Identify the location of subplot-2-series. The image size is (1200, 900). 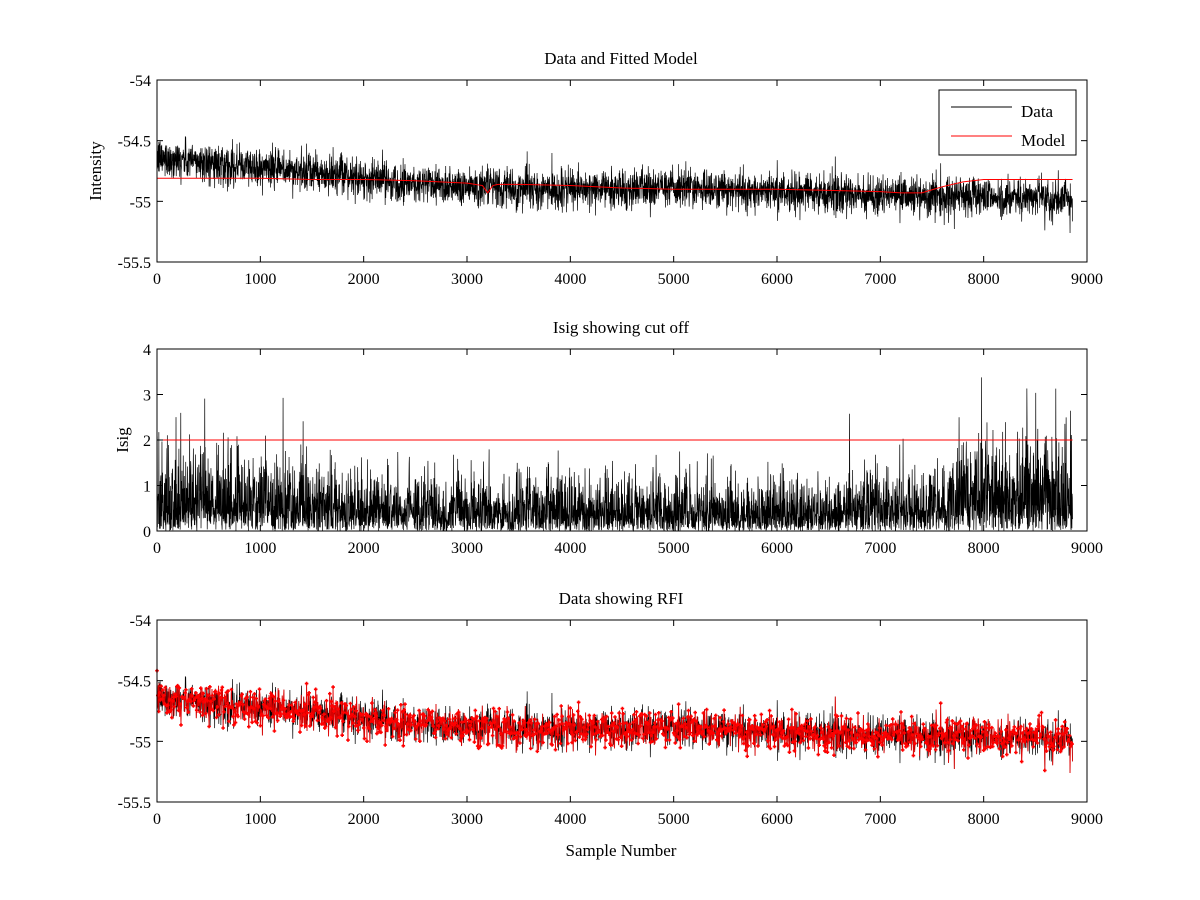
(614, 455).